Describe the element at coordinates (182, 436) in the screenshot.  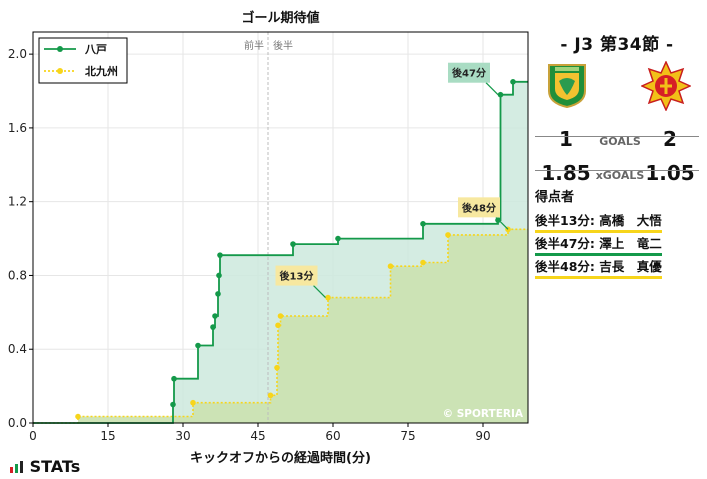
I see `x-tick-label: 30` at that location.